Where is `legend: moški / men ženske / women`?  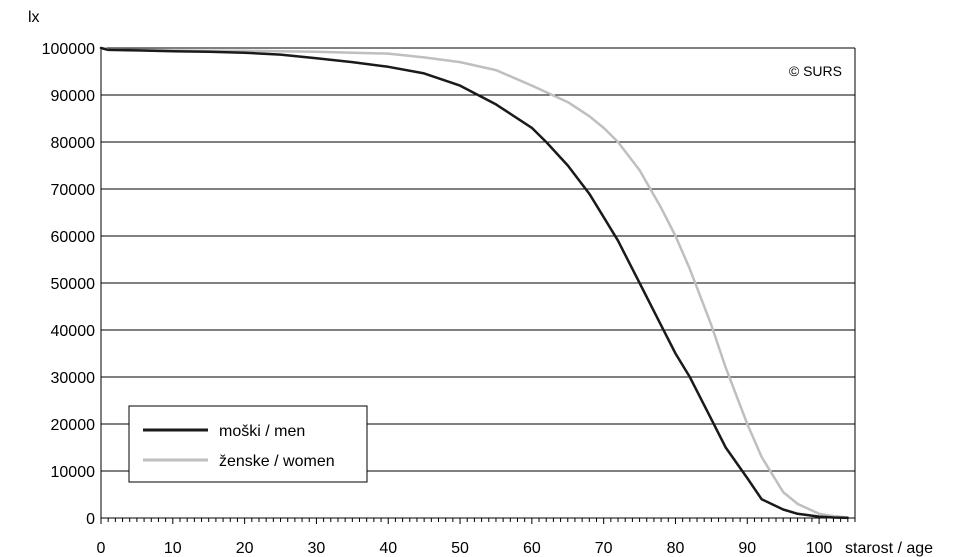 legend: moški / men ženske / women is located at coordinates (248, 444).